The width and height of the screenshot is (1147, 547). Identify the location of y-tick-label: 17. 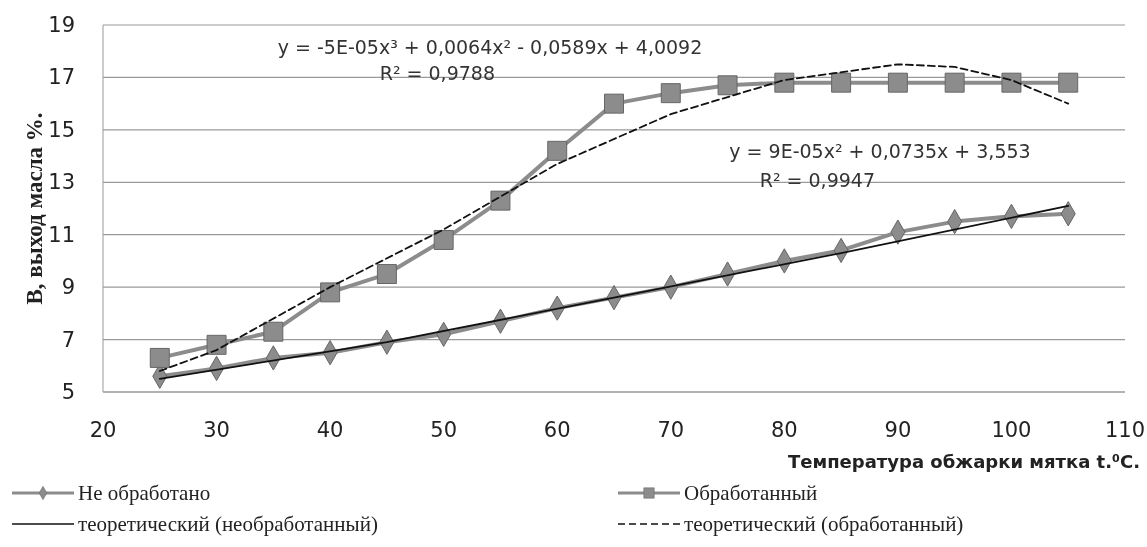
(61, 77).